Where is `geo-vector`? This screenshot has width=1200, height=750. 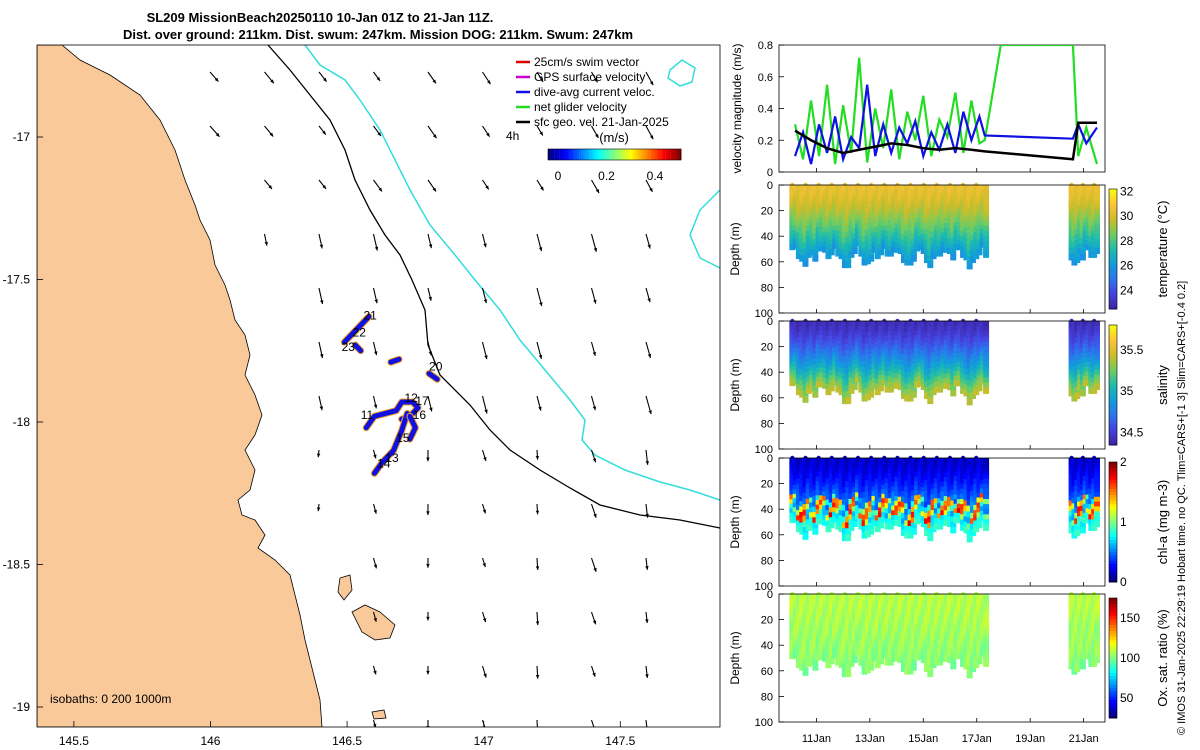
geo-vector is located at coordinates (537, 723).